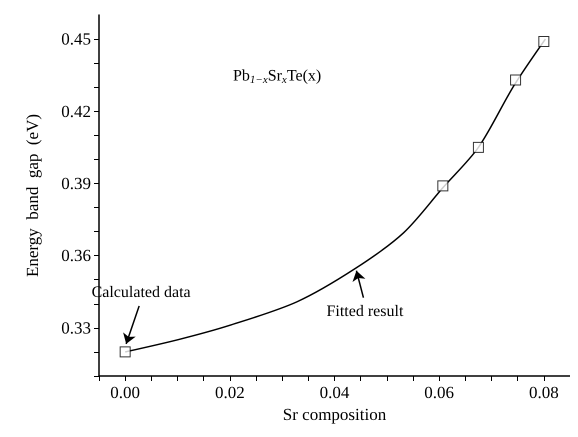  Describe the element at coordinates (76, 183) in the screenshot. I see `y-tick-label: 0.39` at that location.